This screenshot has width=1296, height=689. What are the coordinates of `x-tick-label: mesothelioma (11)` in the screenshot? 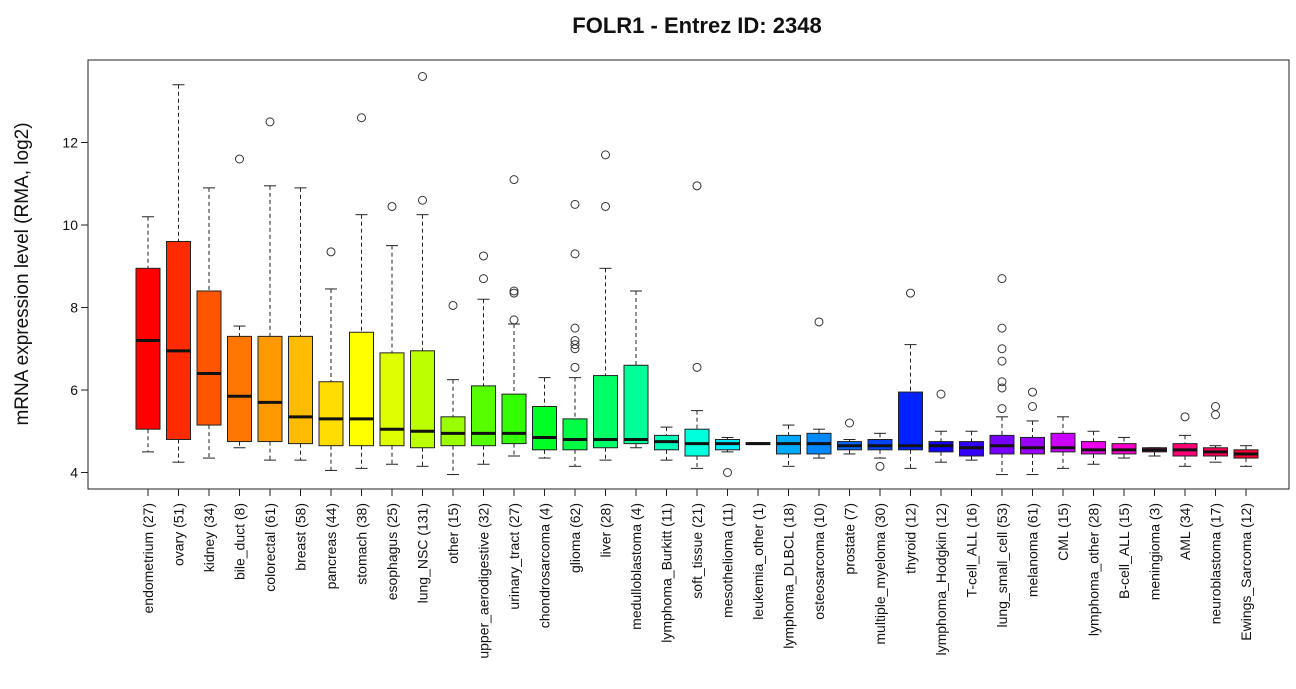 It's located at (728, 560).